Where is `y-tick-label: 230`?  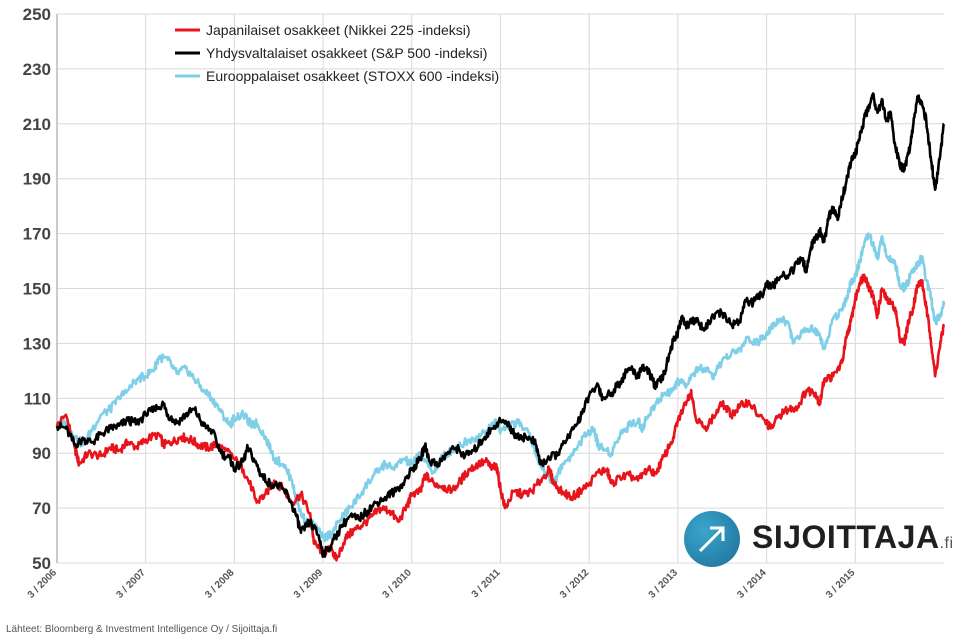 y-tick-label: 230 is located at coordinates (37, 69).